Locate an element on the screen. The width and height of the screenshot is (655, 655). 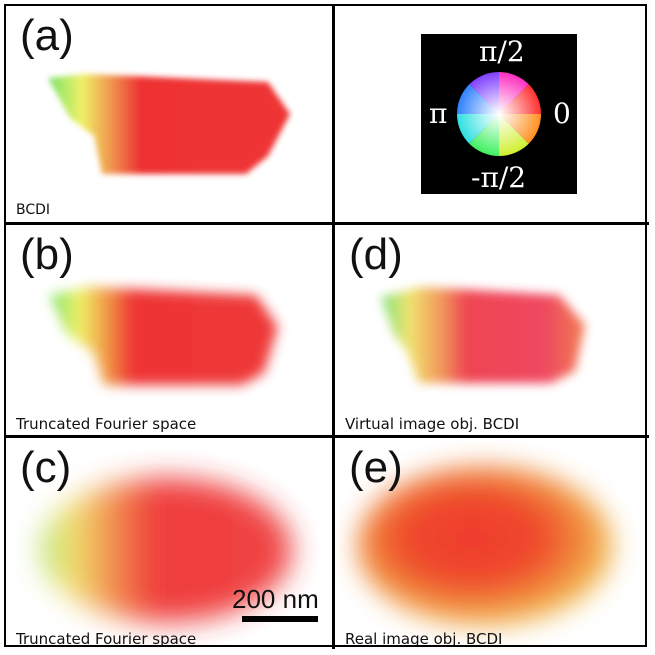
colorwheel-legend: π/2 -π/2 π 0 is located at coordinates (499, 114).